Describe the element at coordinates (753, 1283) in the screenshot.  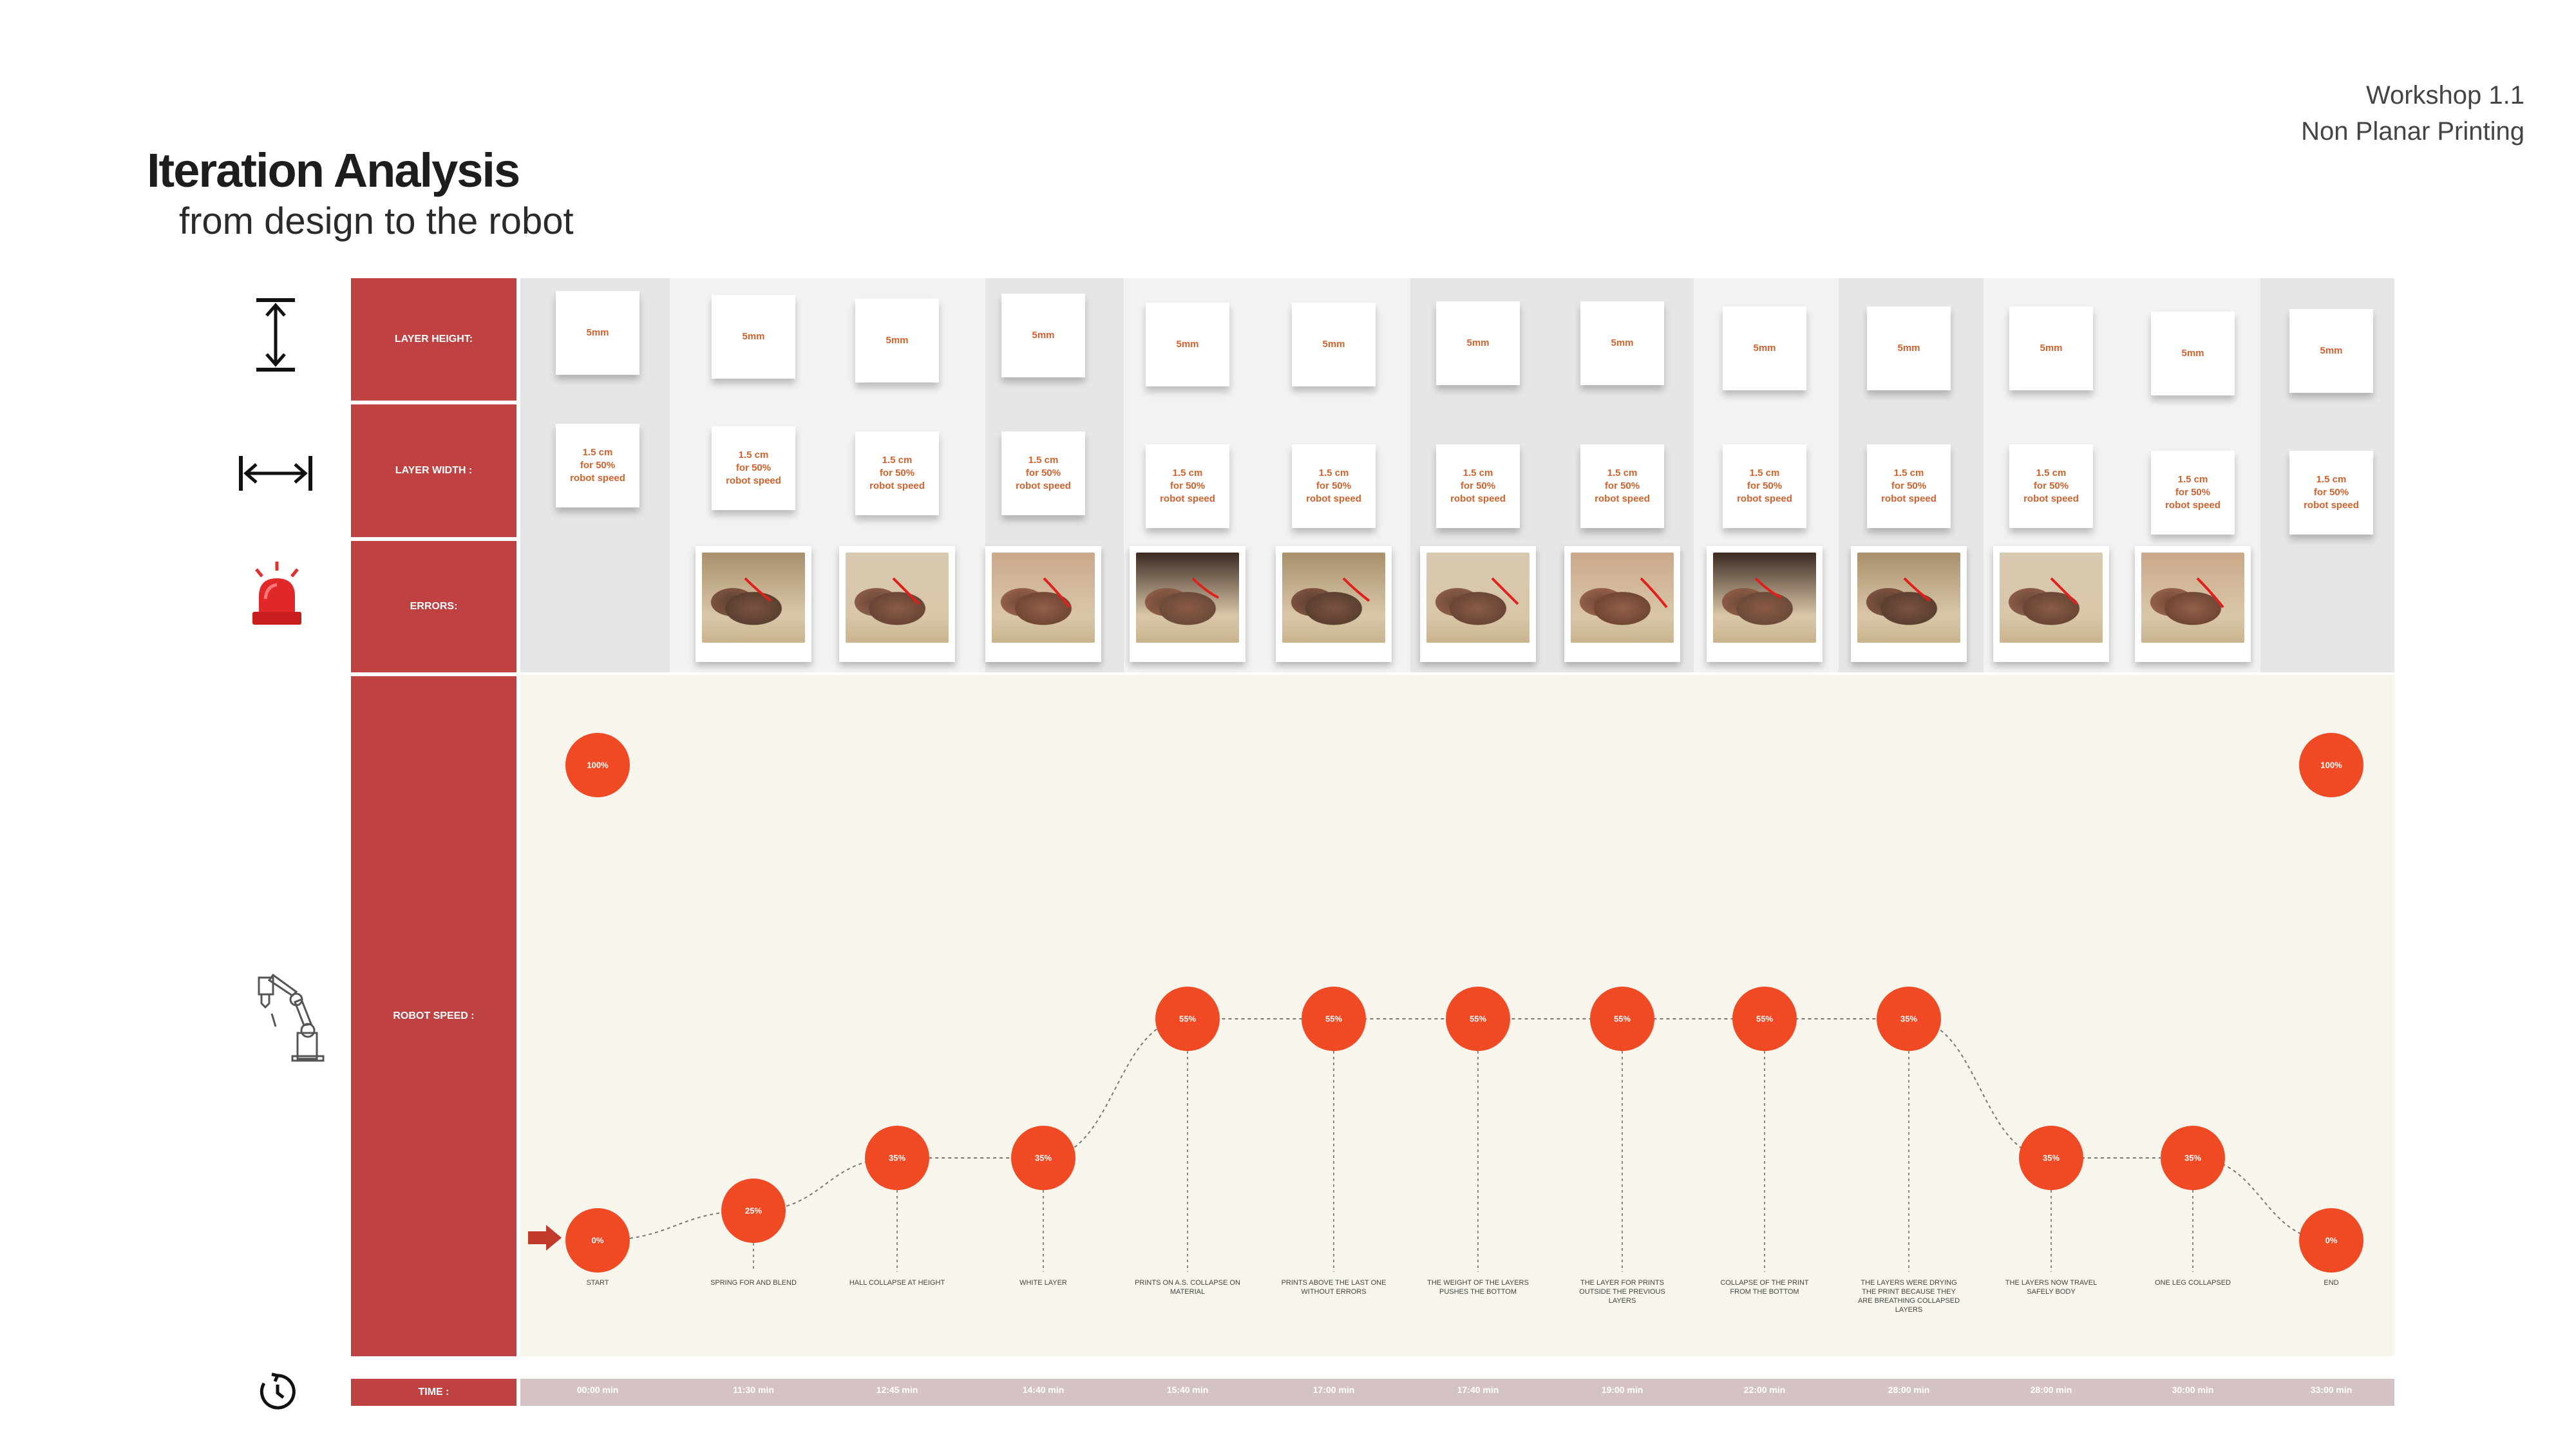
I see `speed-caption: SPRING FOR AND BLEND` at that location.